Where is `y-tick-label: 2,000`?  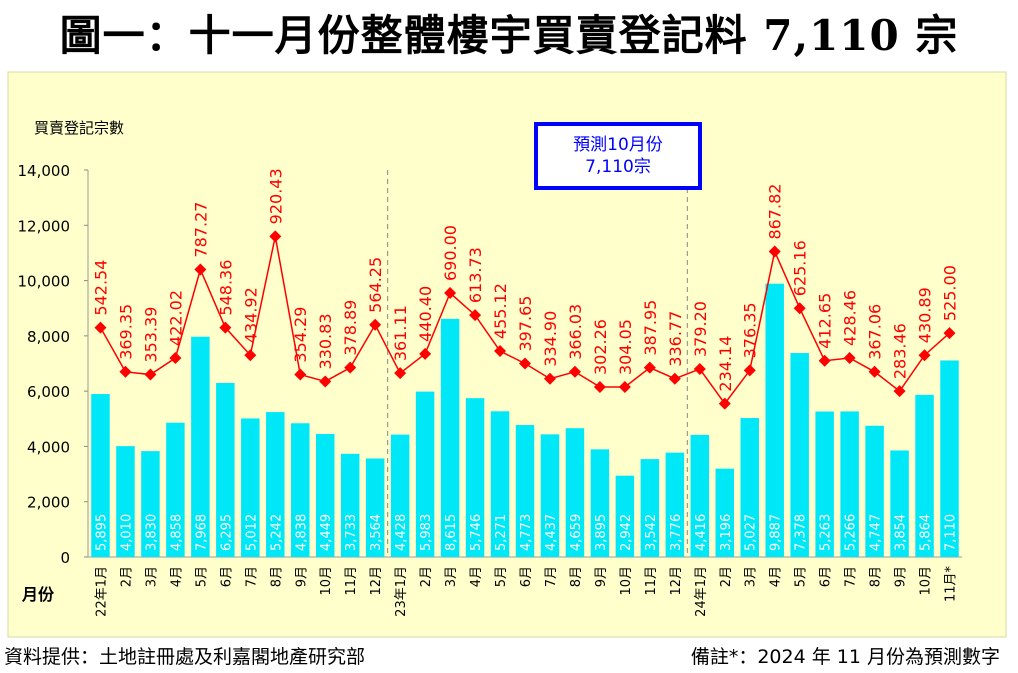 y-tick-label: 2,000 is located at coordinates (48, 503).